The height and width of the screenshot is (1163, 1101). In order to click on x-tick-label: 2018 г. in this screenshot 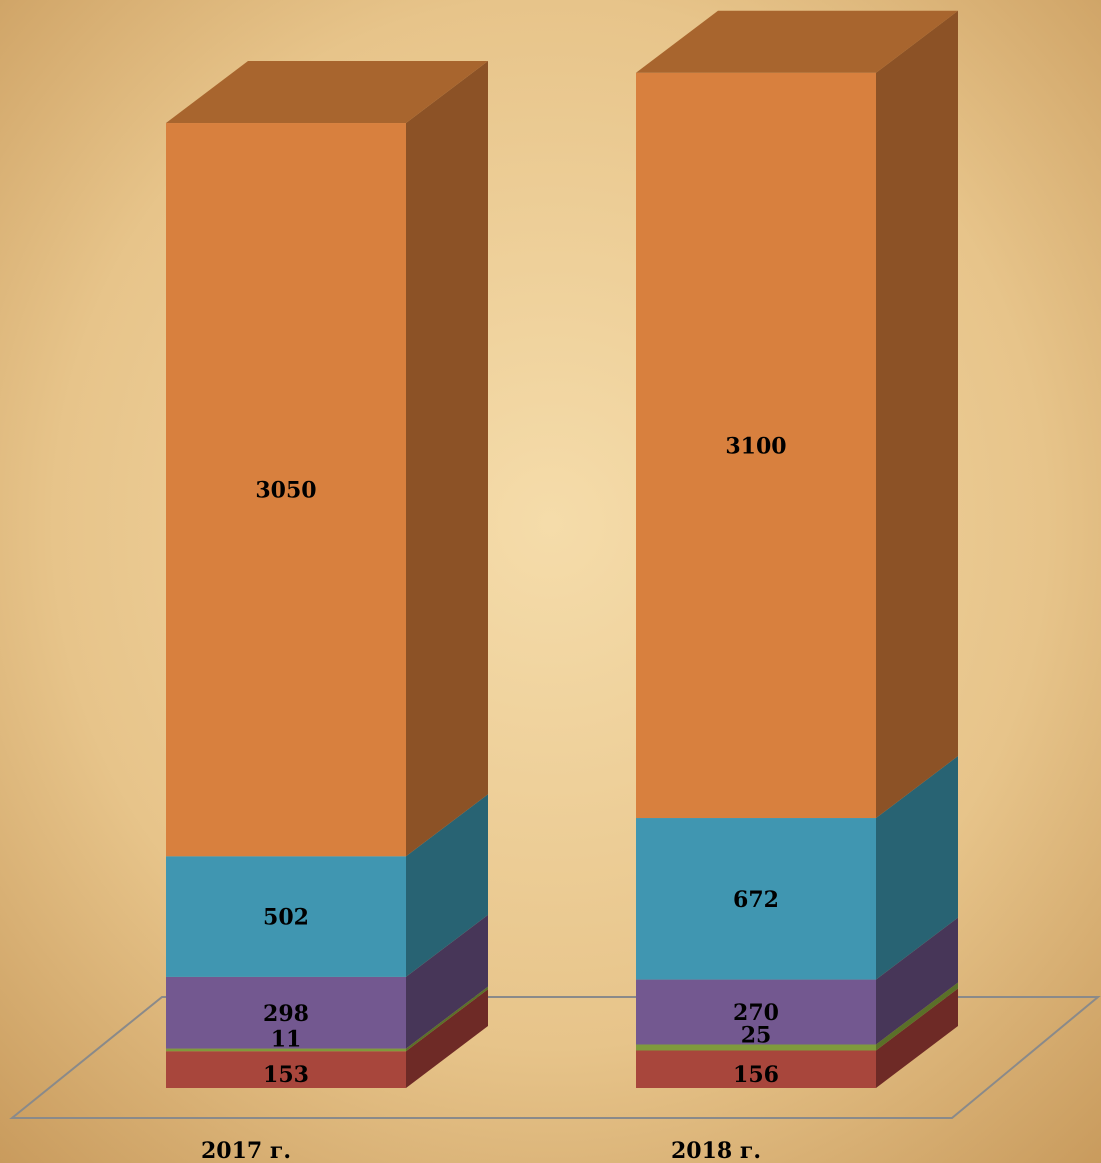, I will do `click(716, 1150)`.